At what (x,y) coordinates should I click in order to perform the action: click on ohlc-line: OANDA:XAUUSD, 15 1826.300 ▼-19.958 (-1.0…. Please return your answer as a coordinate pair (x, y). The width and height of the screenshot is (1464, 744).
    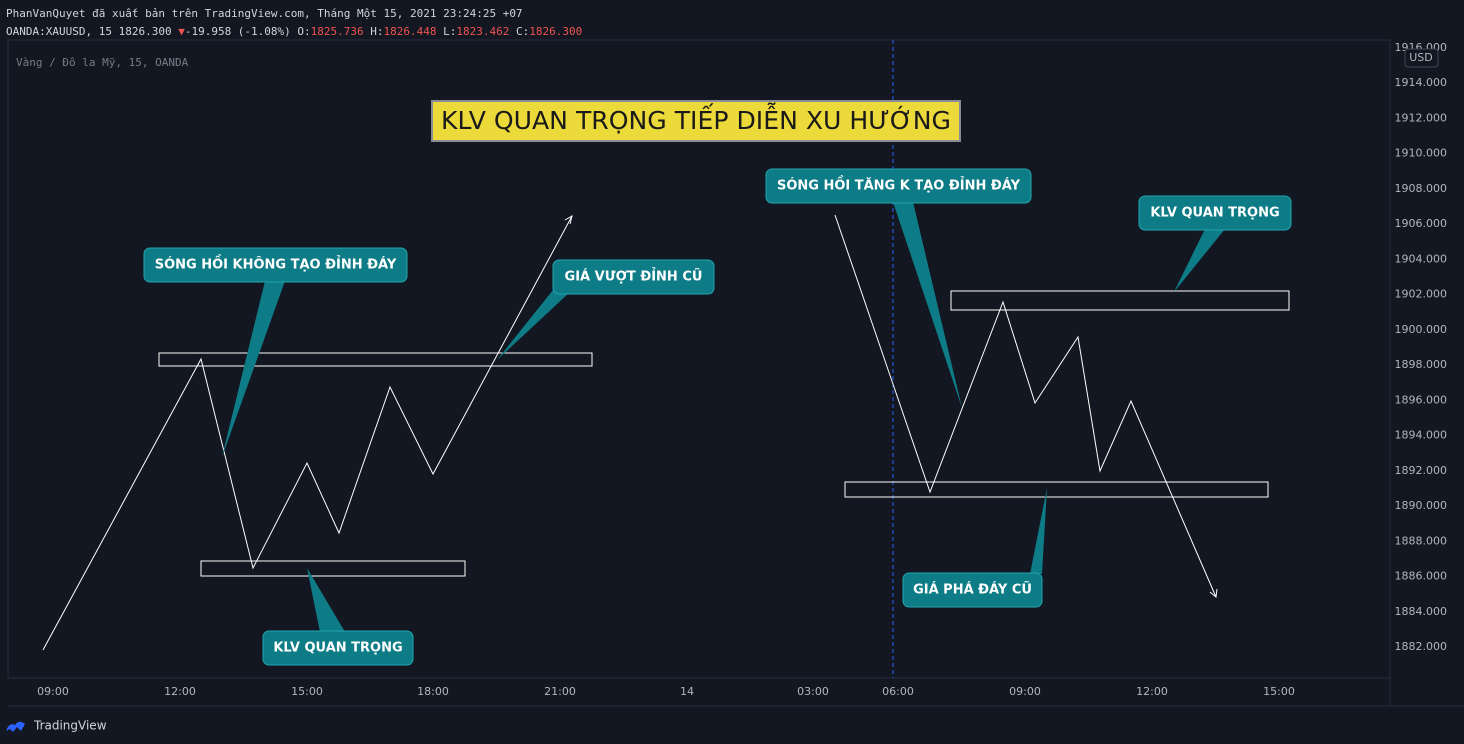
    Looking at the image, I should click on (294, 31).